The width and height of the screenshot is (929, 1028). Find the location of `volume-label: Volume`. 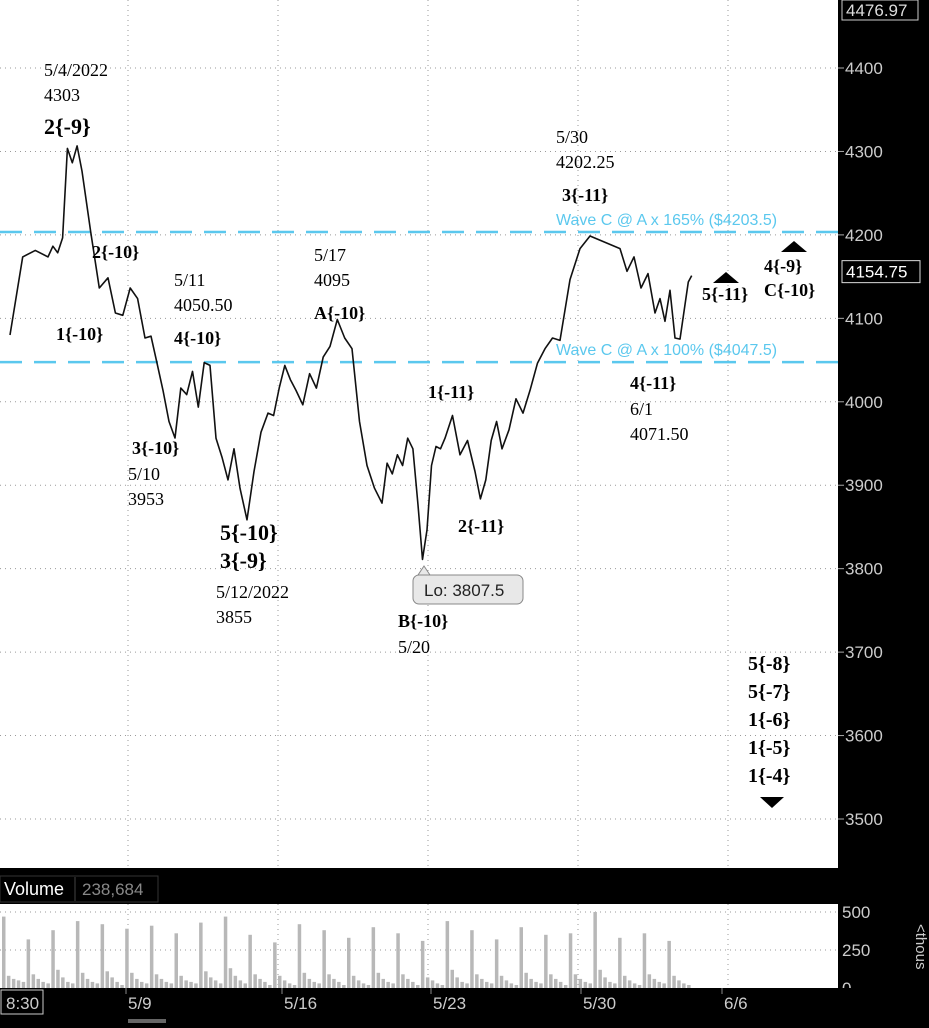

volume-label: Volume is located at coordinates (34, 889).